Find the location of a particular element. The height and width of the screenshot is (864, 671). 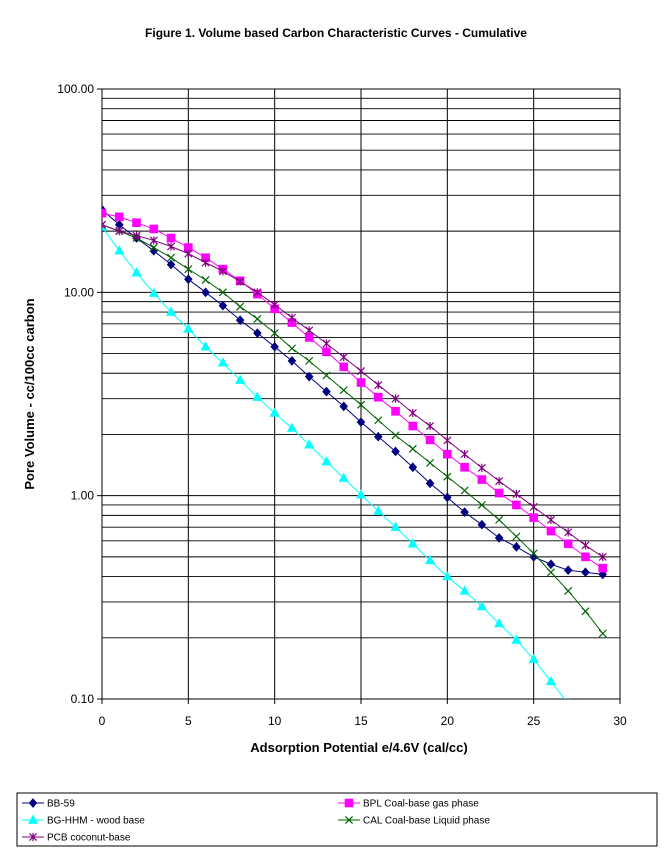

x-tick-label: 20 is located at coordinates (448, 721).